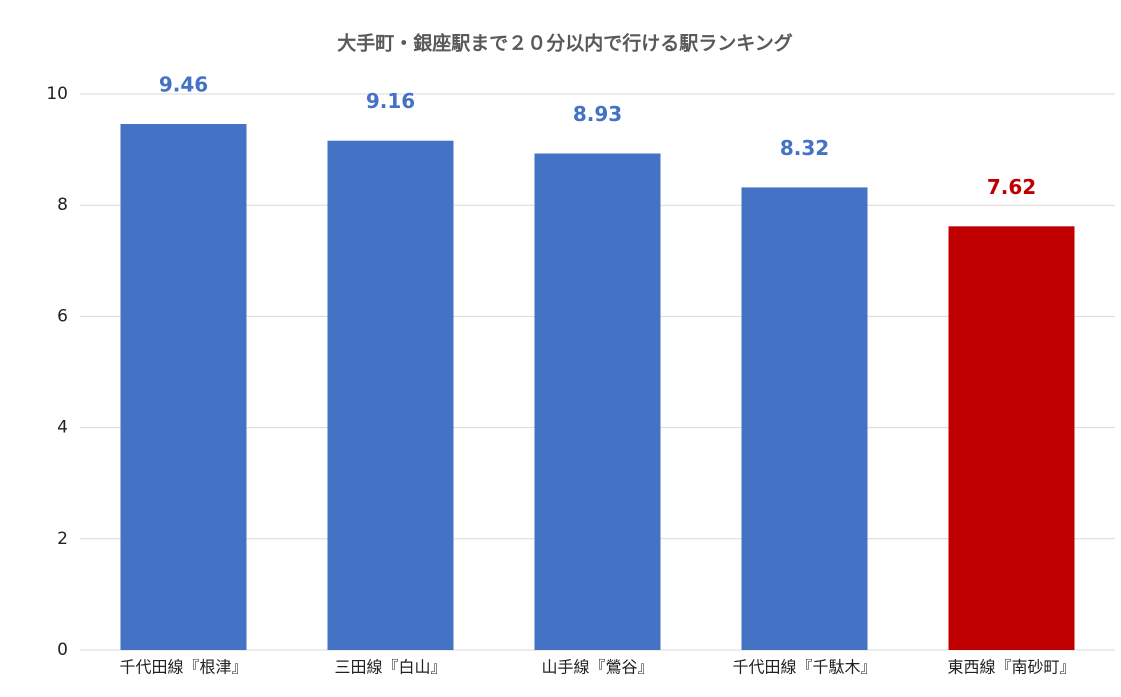 This screenshot has width=1121, height=697. What do you see at coordinates (390, 101) in the screenshot?
I see `value-label: 9.16` at bounding box center [390, 101].